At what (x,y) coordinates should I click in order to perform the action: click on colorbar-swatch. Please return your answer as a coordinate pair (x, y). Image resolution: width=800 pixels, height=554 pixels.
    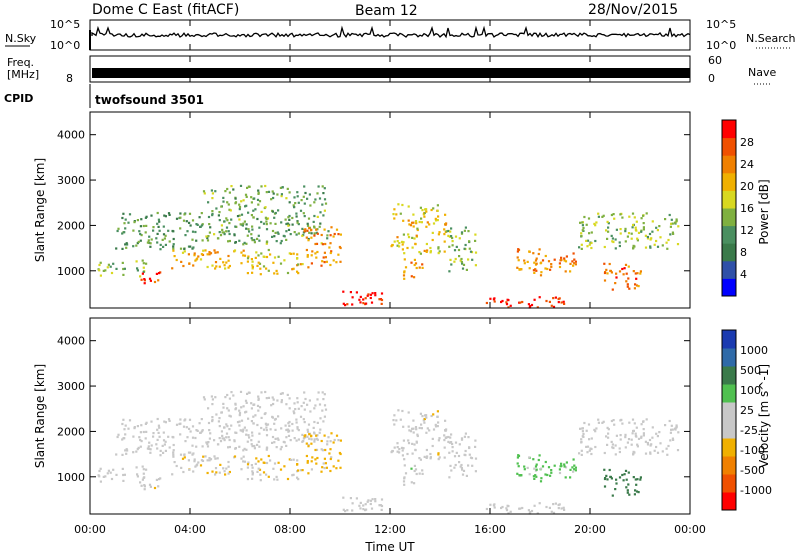
    Looking at the image, I should click on (729, 252).